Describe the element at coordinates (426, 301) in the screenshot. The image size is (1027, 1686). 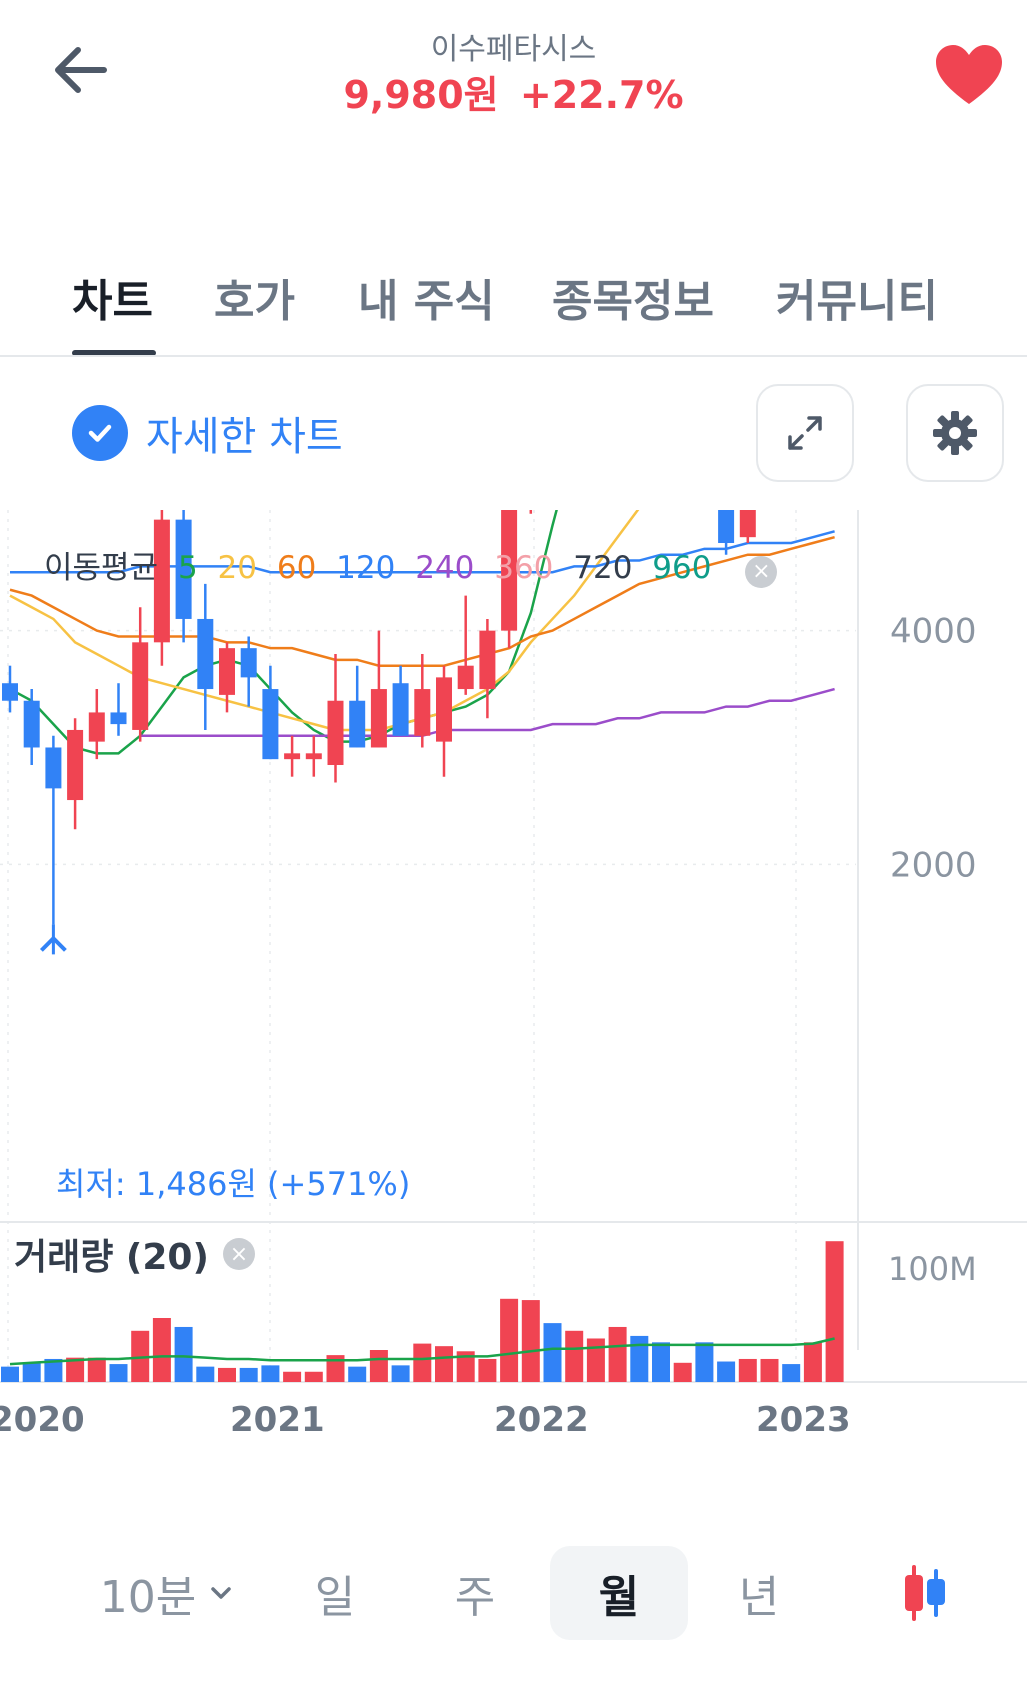
I see `tab-my-stock: 내 주식` at that location.